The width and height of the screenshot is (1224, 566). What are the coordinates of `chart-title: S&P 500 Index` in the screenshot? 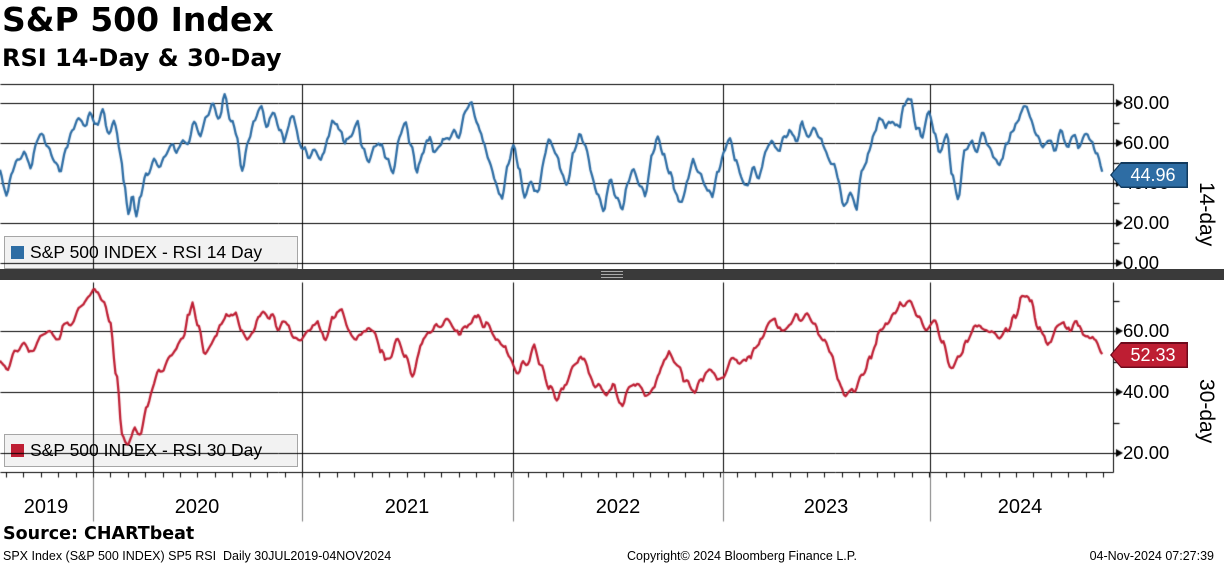 It's located at (138, 19).